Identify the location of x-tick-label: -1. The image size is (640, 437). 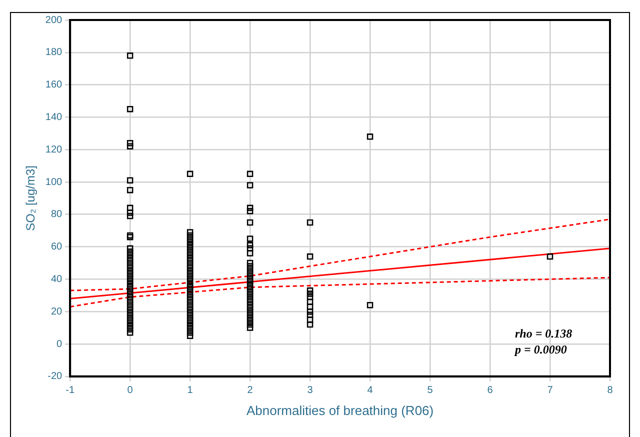
(70, 390).